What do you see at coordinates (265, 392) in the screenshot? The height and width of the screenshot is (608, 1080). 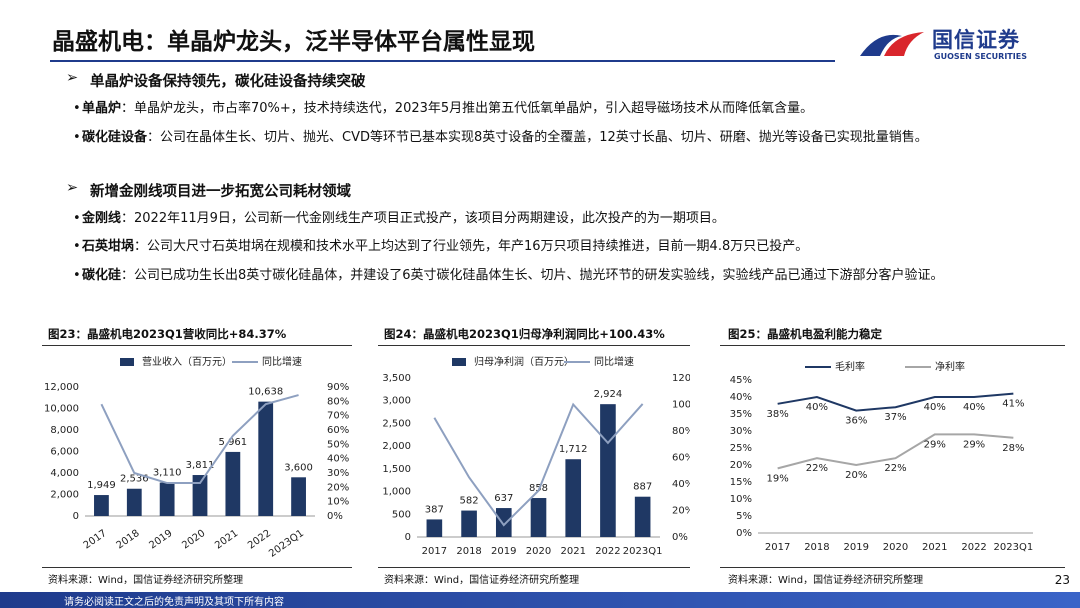 I see `data-label: 10,638` at bounding box center [265, 392].